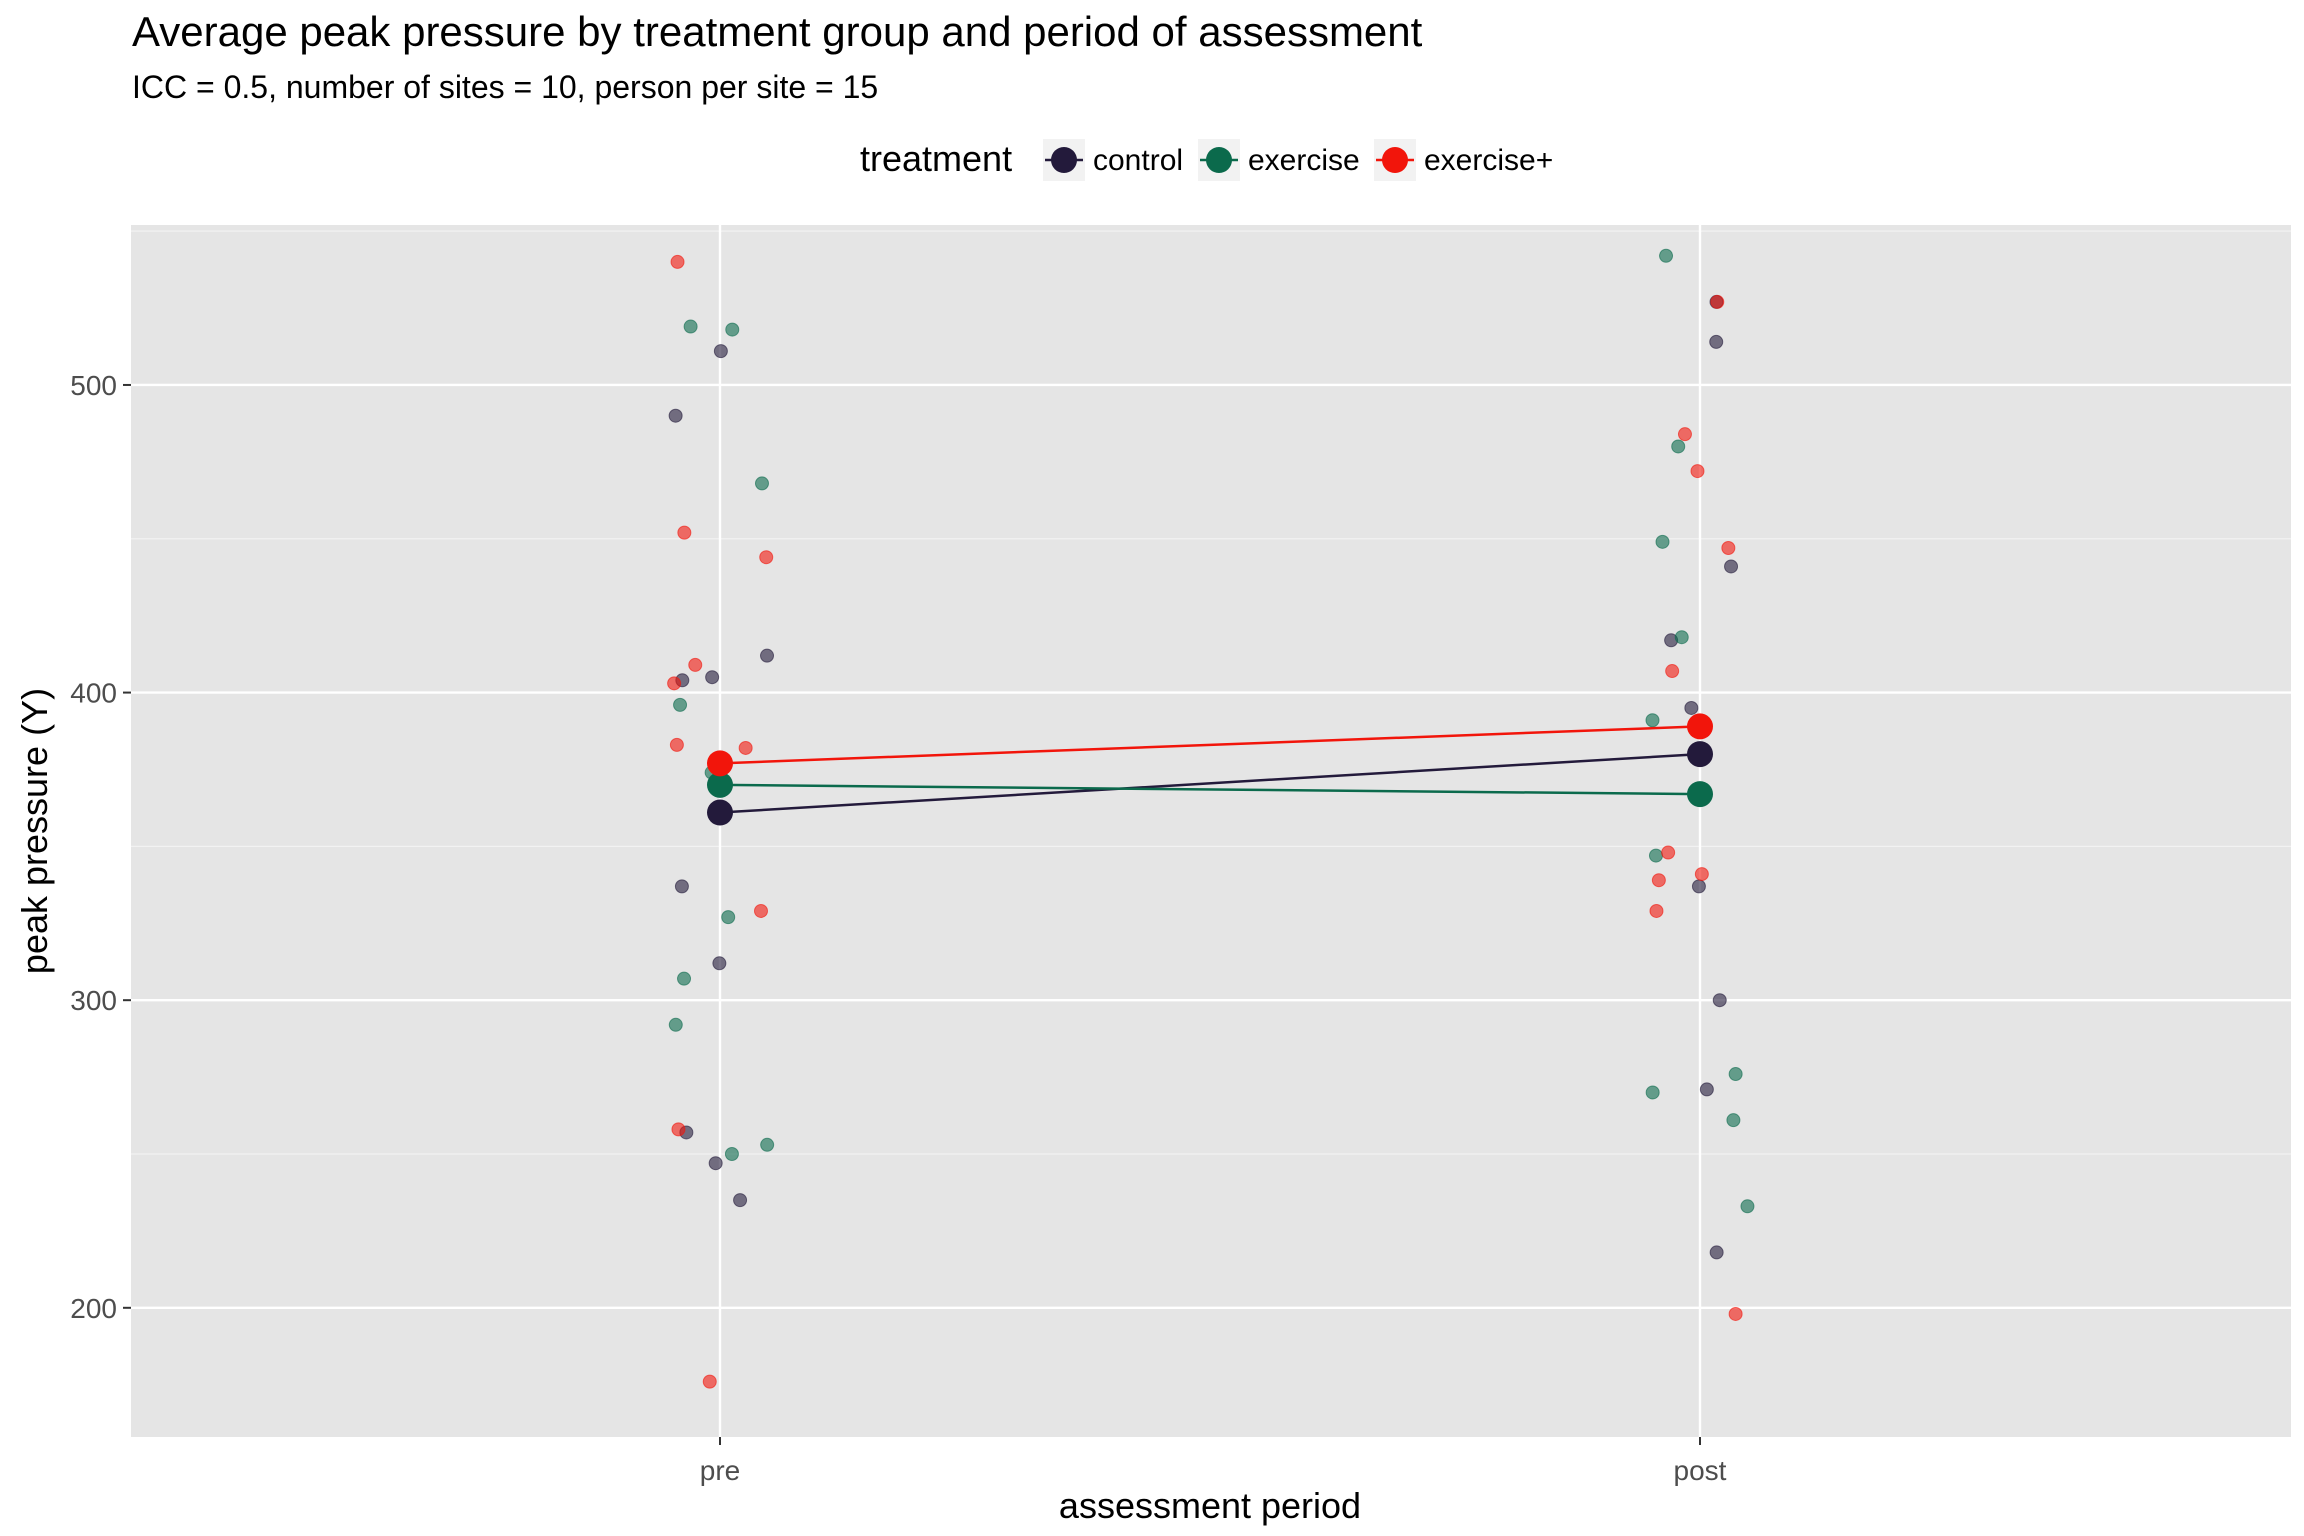 This screenshot has width=2304, height=1536. I want to click on y-tick-label: 400, so click(93, 693).